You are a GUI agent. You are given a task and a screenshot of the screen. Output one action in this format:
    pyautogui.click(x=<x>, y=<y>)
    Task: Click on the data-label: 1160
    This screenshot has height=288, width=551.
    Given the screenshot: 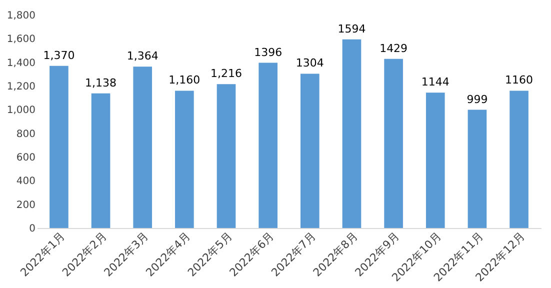 What is the action you would take?
    pyautogui.click(x=519, y=80)
    